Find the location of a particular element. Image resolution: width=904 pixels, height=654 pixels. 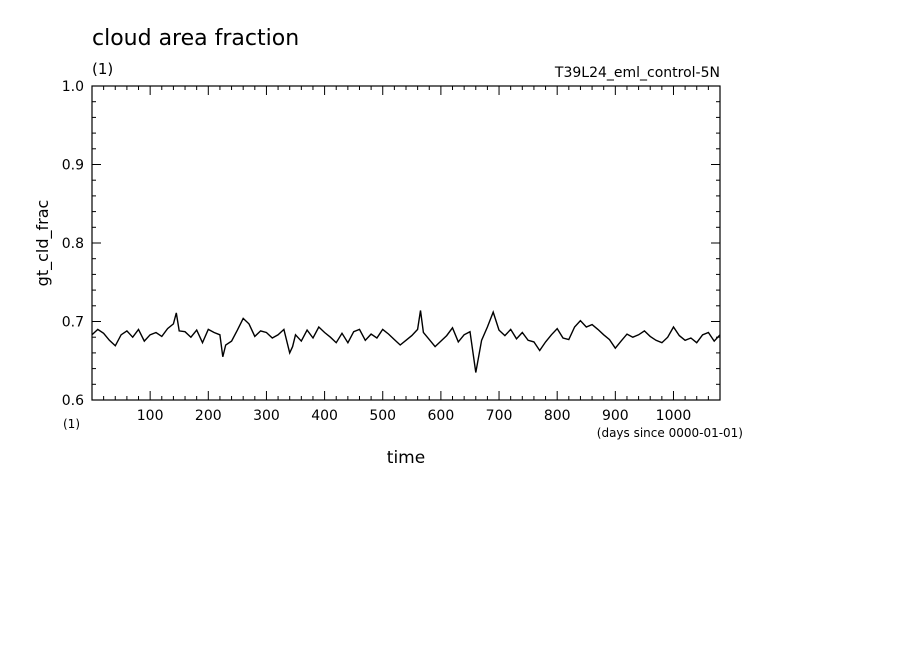

x-tick-label: 100 is located at coordinates (150, 416).